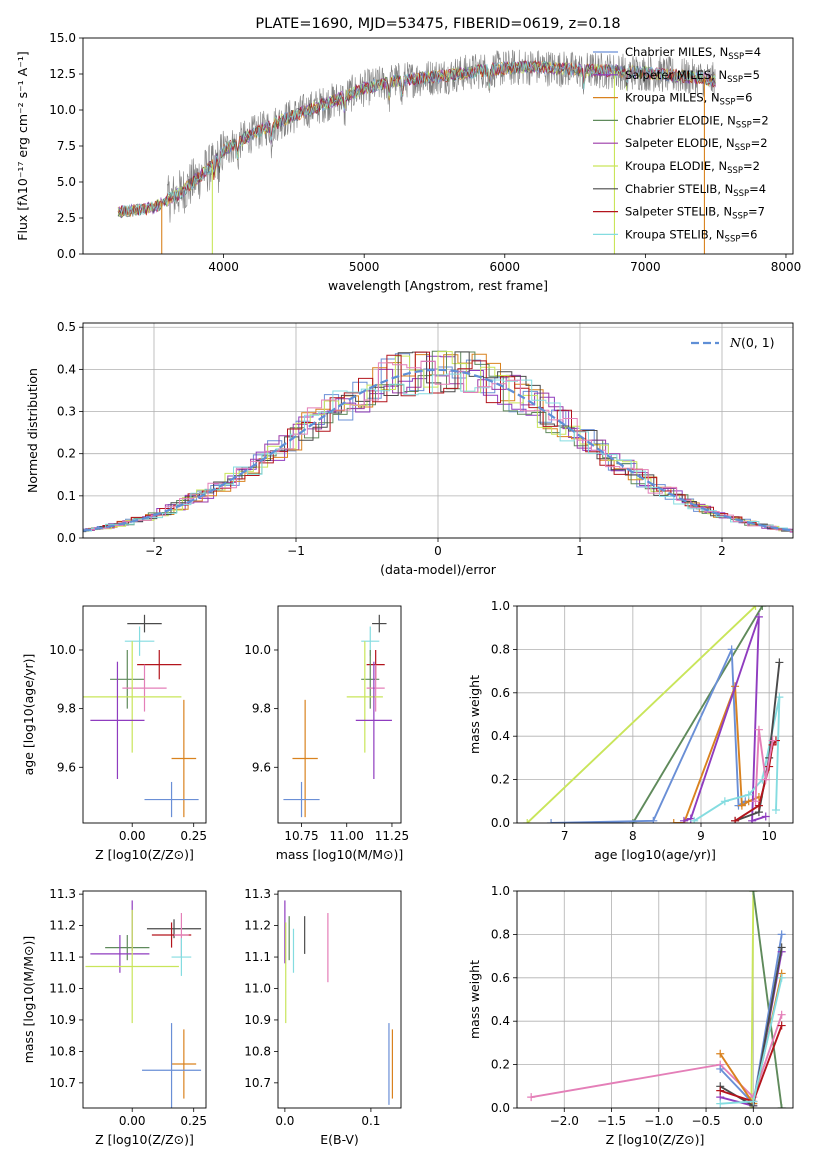 This screenshot has width=819, height=1170. What do you see at coordinates (66, 182) in the screenshot?
I see `y-tick-label: 5.0` at bounding box center [66, 182].